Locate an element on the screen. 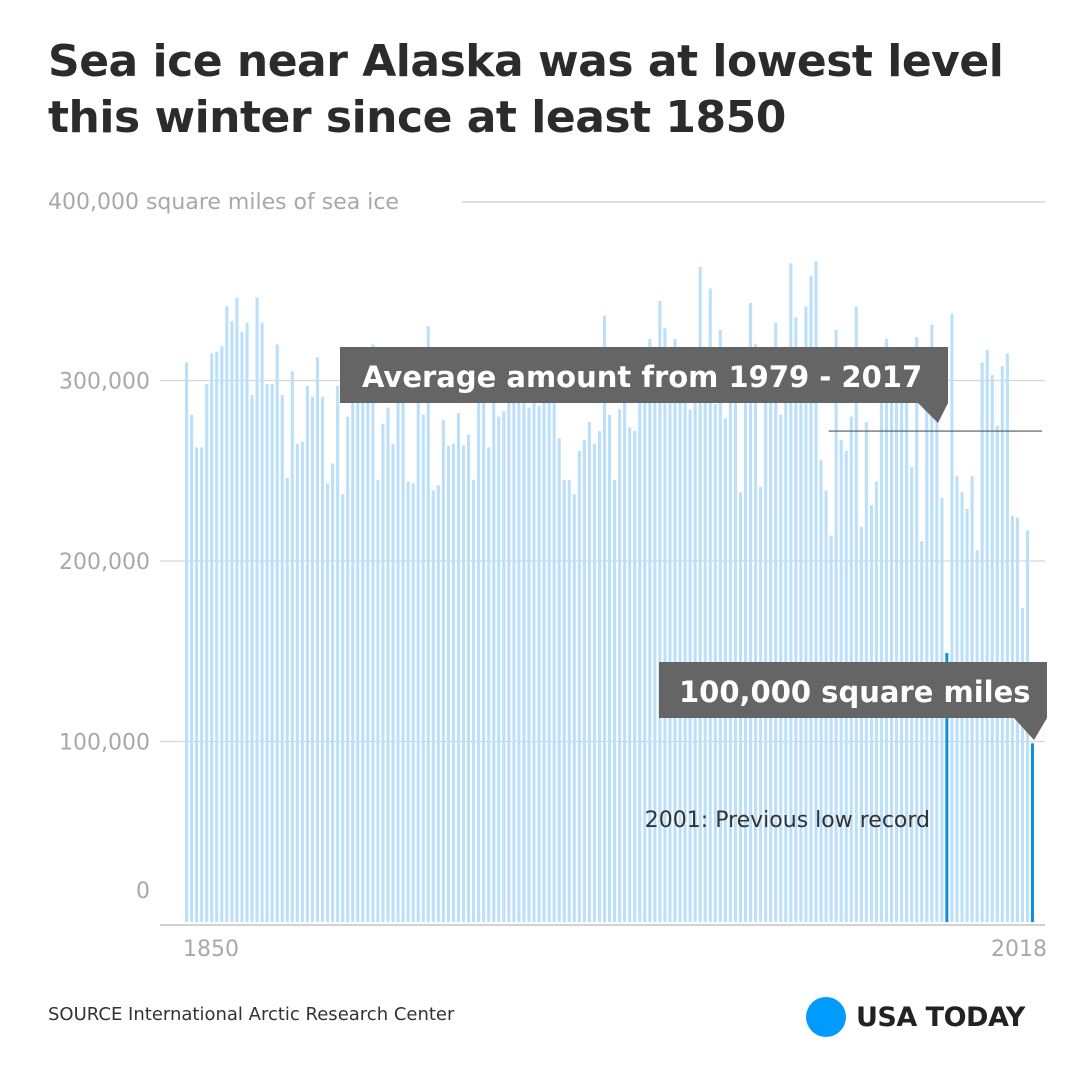  current-low-callout-box is located at coordinates (853, 701).